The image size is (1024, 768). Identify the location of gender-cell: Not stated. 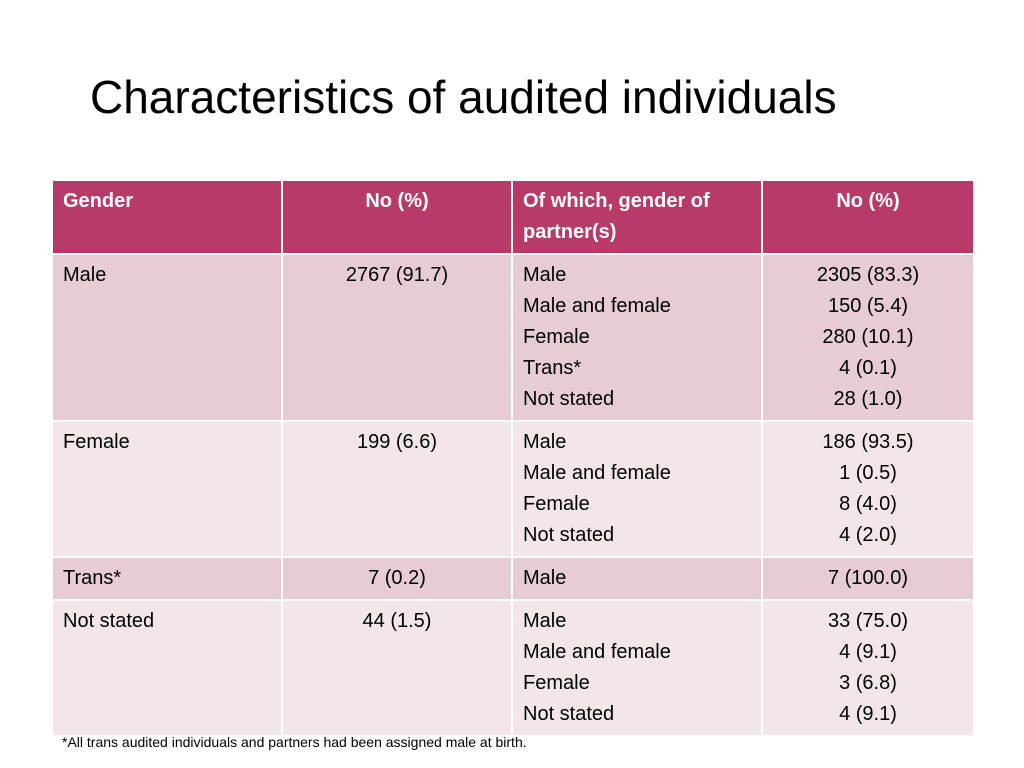
(167, 668).